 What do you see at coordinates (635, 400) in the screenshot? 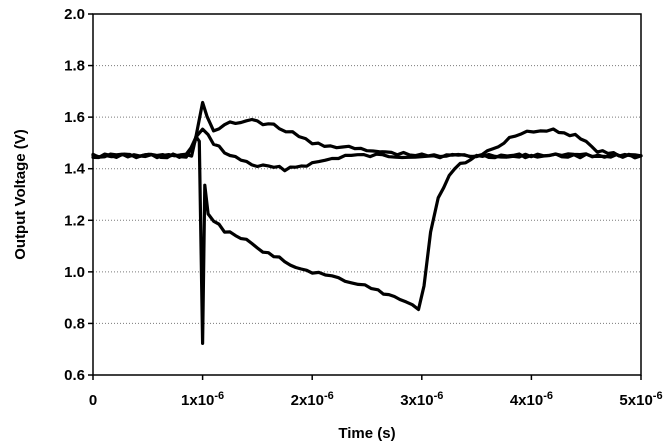
I see `x-tick-base: 5x10` at bounding box center [635, 400].